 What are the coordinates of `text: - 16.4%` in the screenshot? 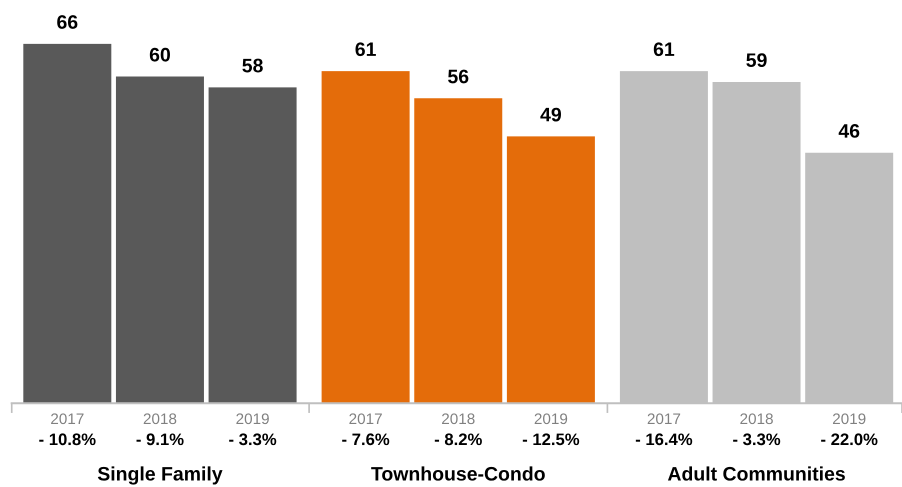 It's located at (664, 439).